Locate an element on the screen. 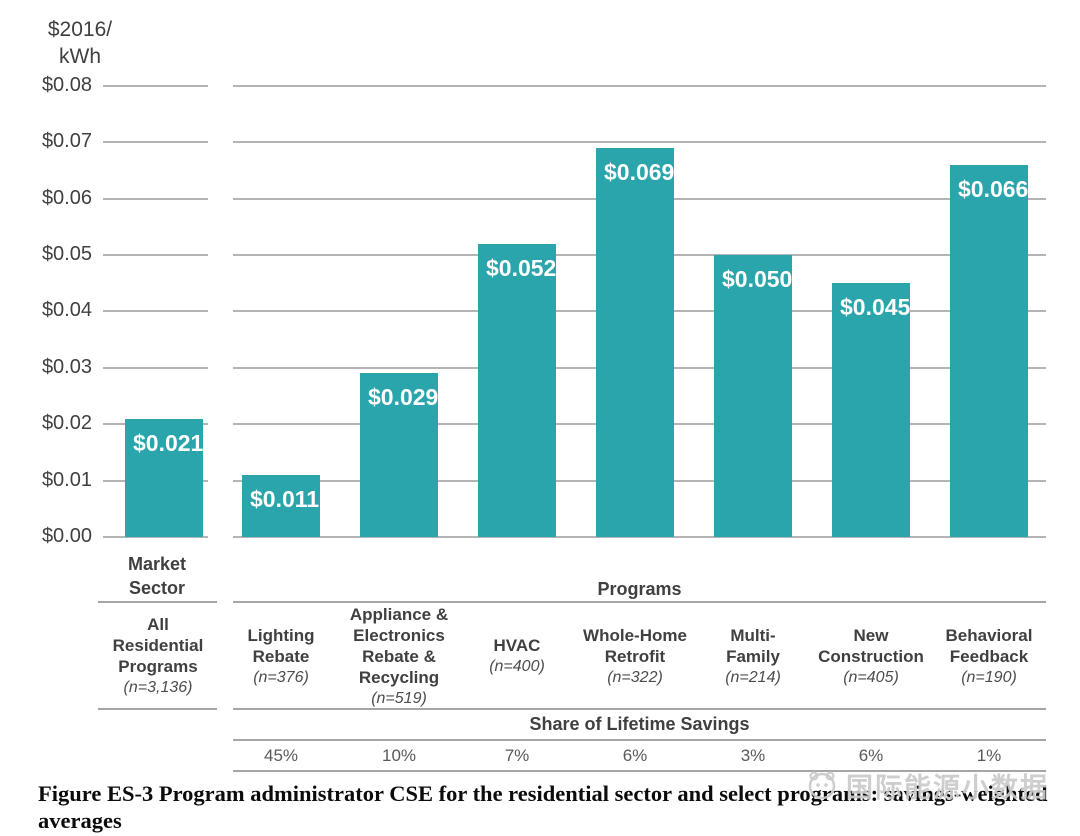 The width and height of the screenshot is (1080, 836). column-label-new-construction: New Construction (n=405) is located at coordinates (871, 656).